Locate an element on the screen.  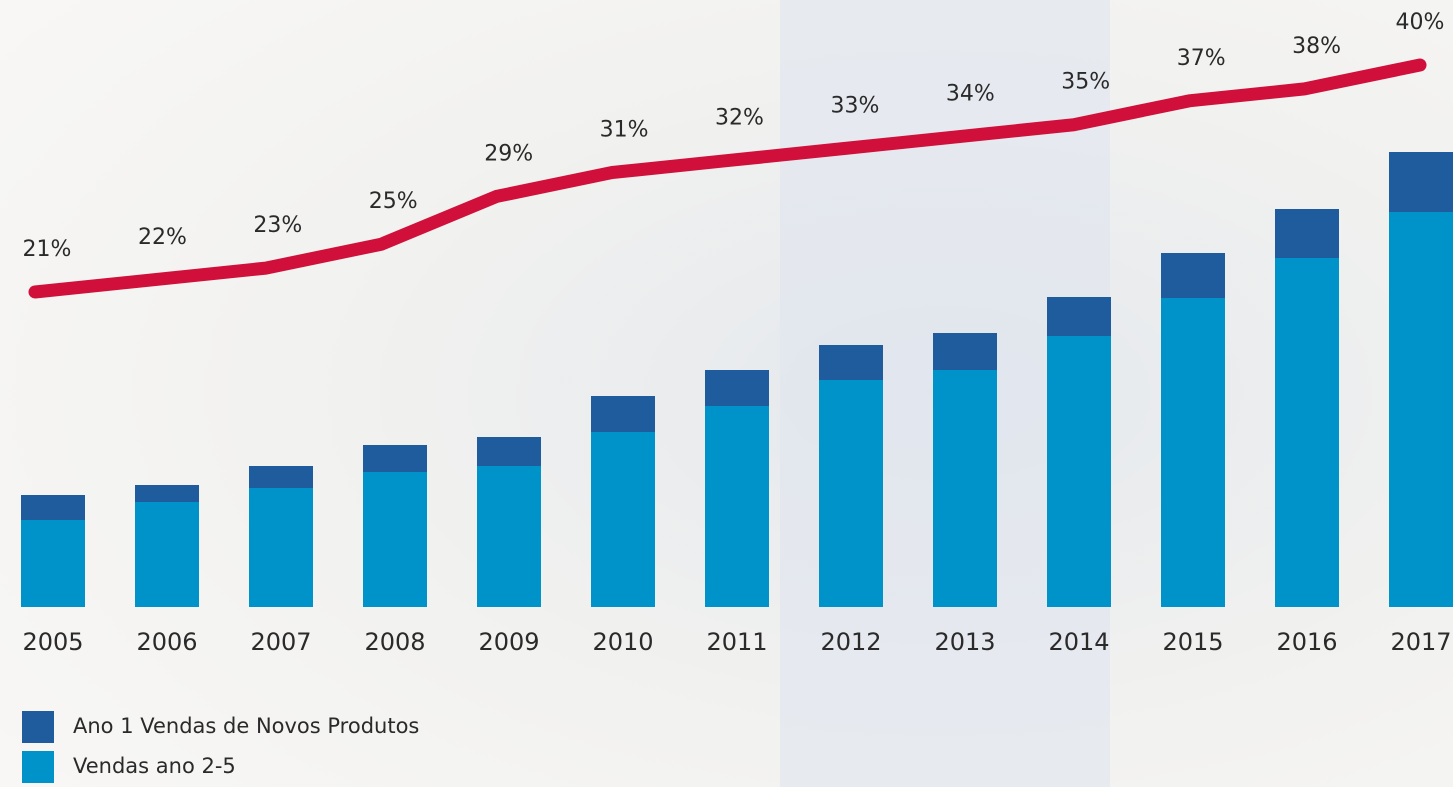
data-label: 33% is located at coordinates (854, 106).